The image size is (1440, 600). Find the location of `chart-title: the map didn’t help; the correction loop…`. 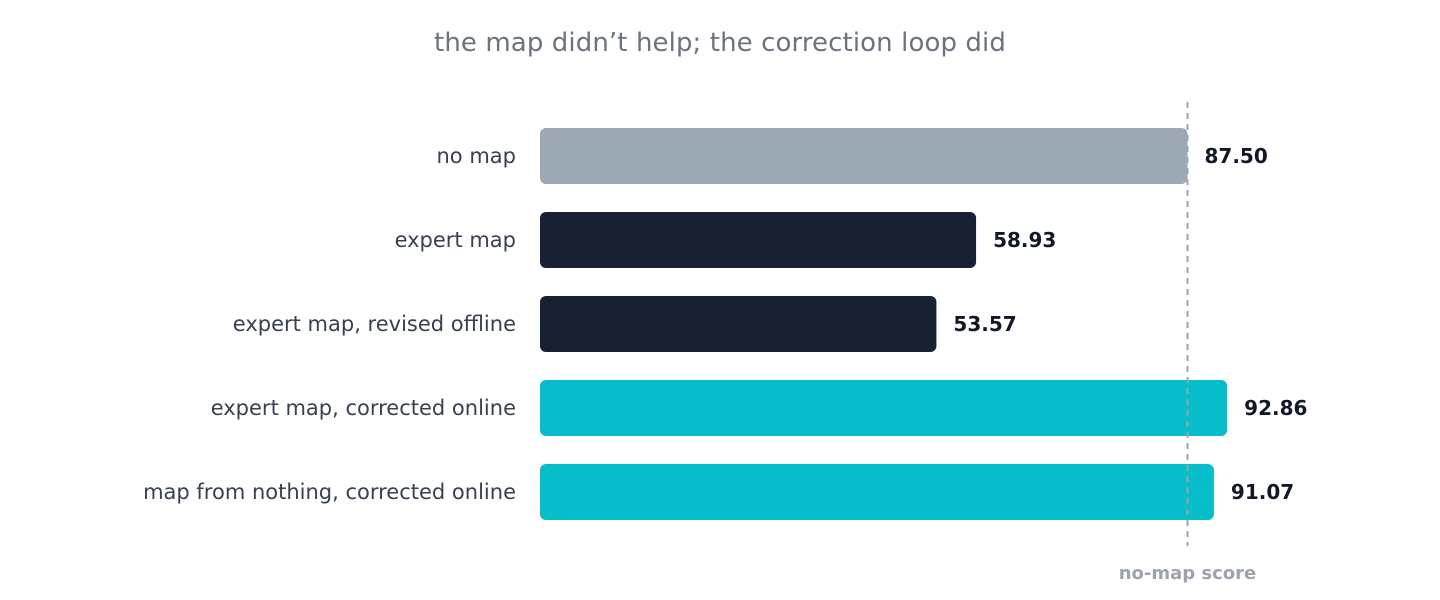

chart-title: the map didn’t help; the correction loop… is located at coordinates (720, 43).